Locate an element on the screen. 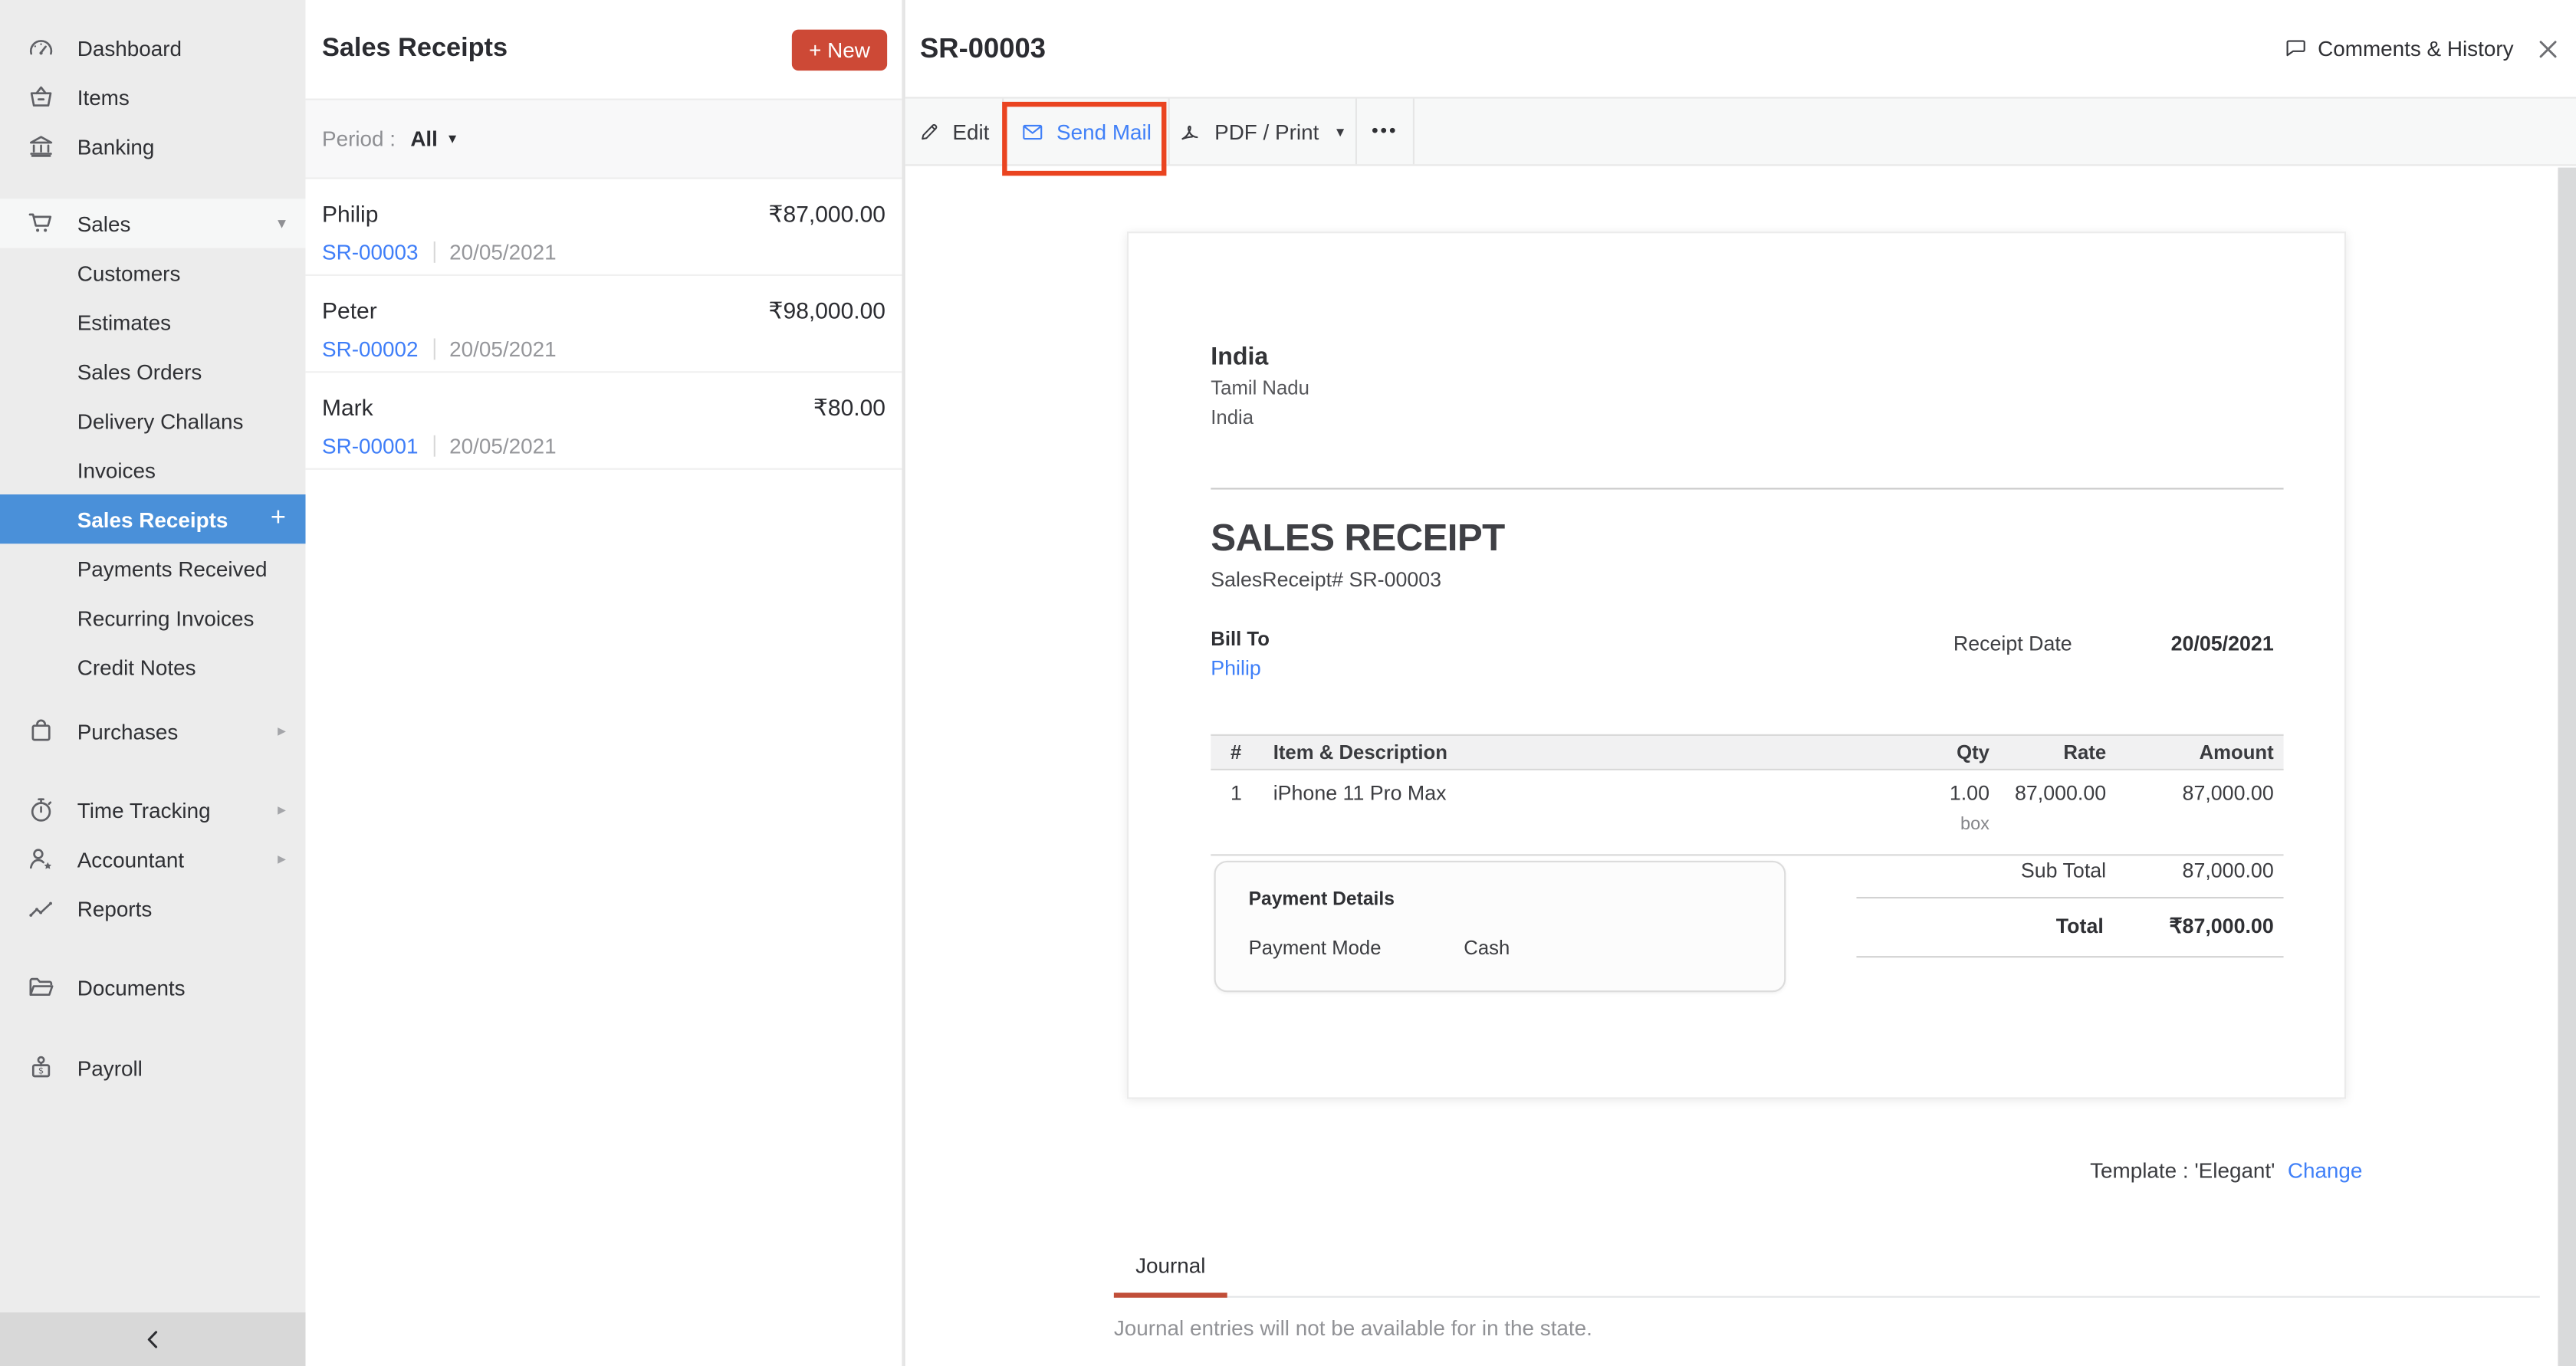 The width and height of the screenshot is (2576, 1366). sidebar-item-payments-received: Payments Received is located at coordinates (153, 568).